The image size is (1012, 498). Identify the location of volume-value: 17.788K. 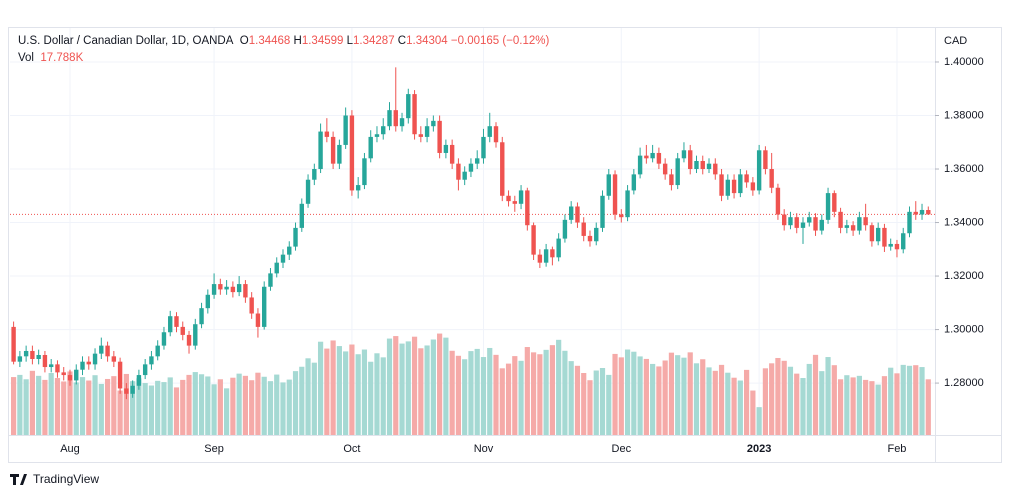
(62, 58).